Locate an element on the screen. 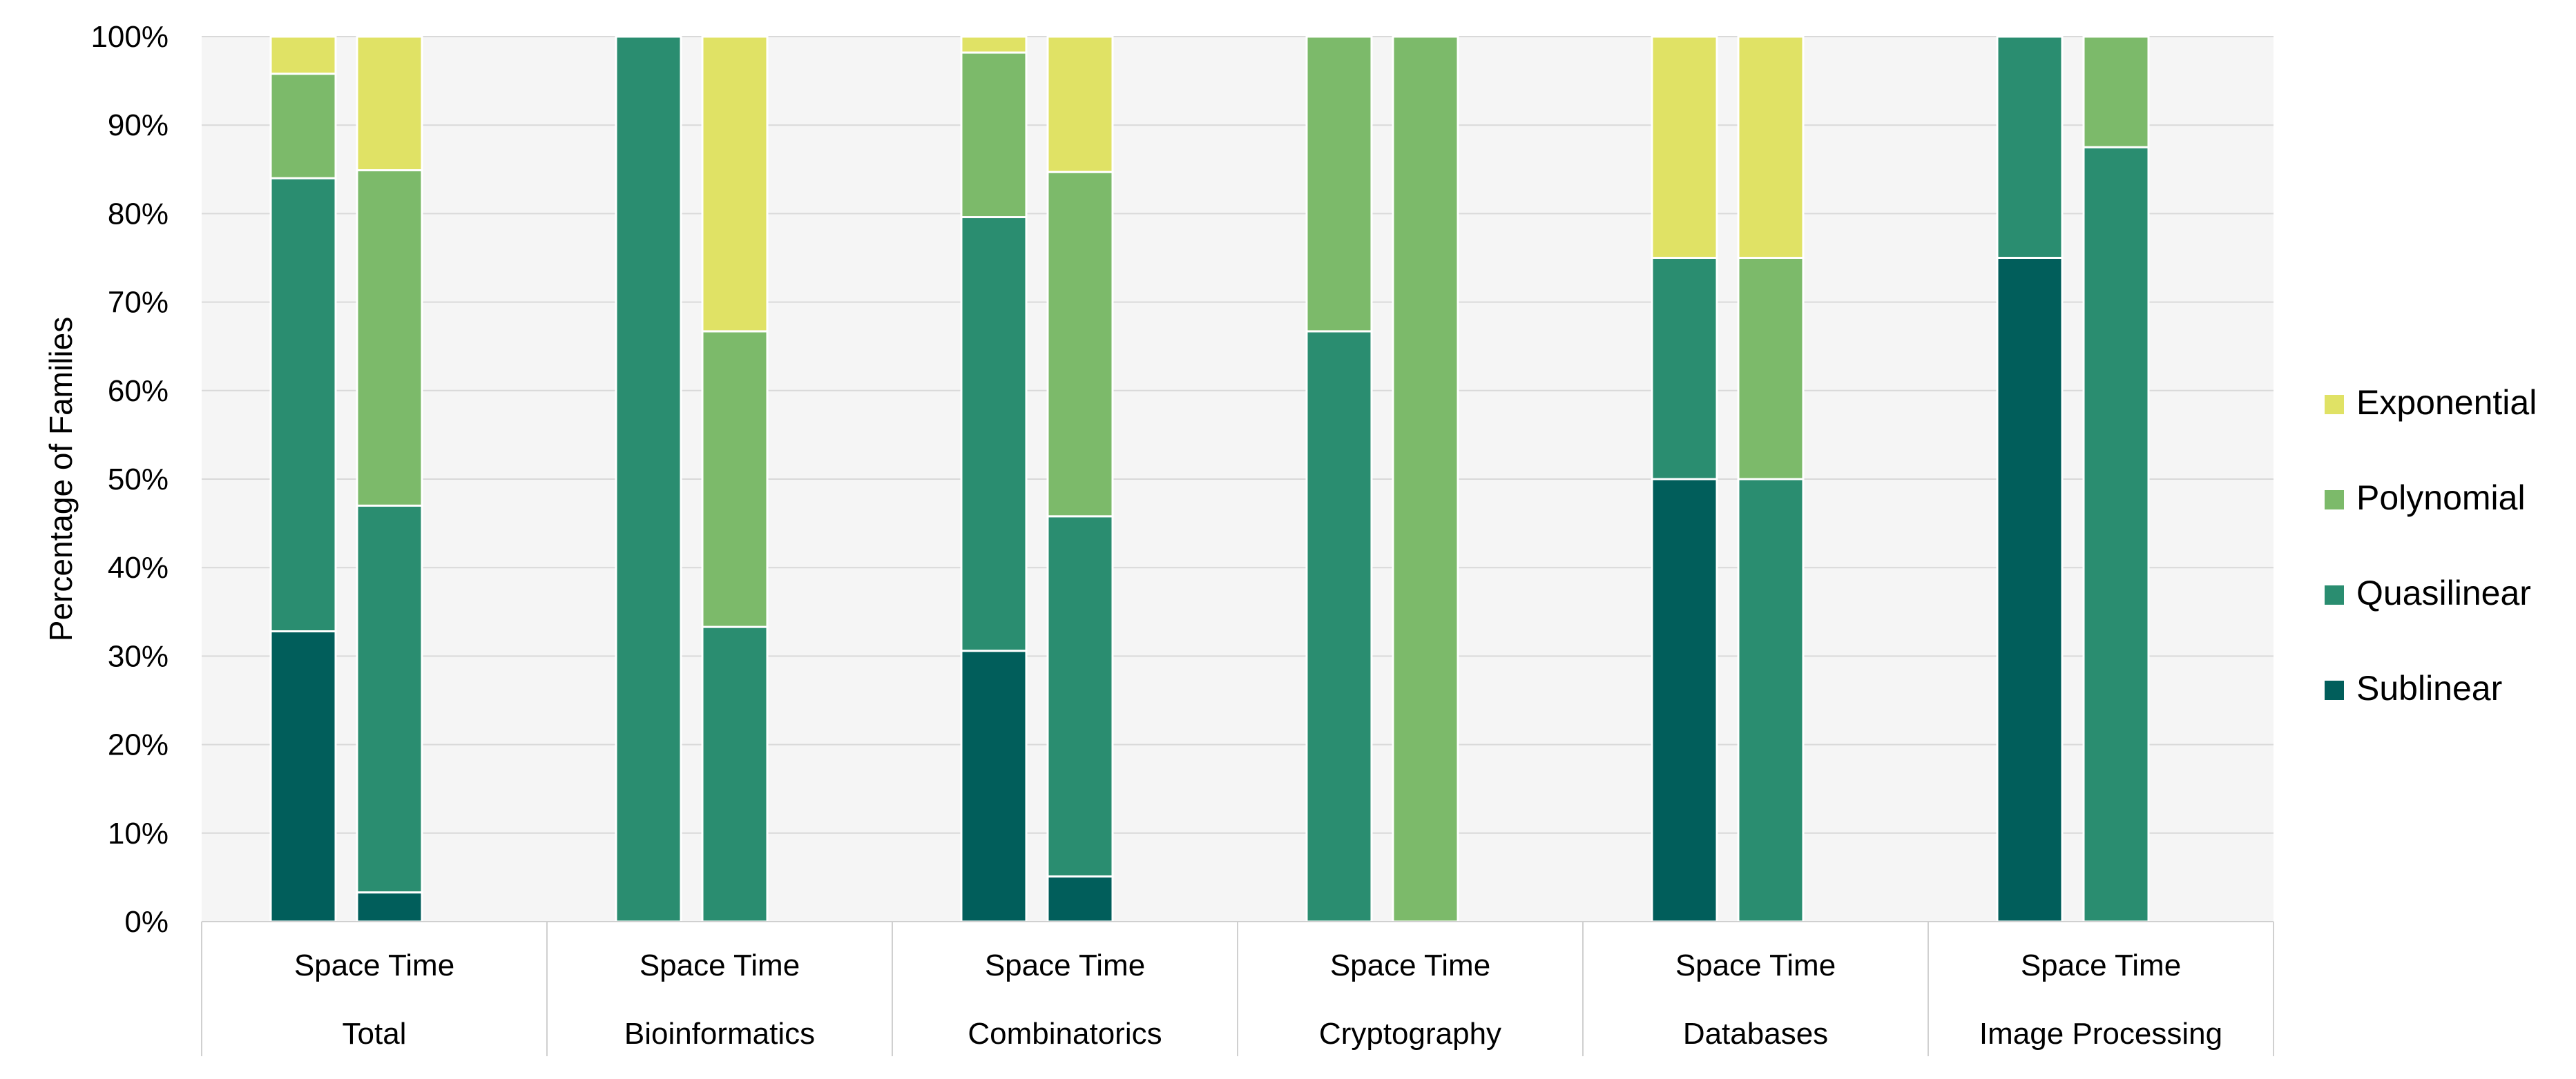 The height and width of the screenshot is (1079, 2576). legend-label-sublinear: Sublinear is located at coordinates (2429, 688).